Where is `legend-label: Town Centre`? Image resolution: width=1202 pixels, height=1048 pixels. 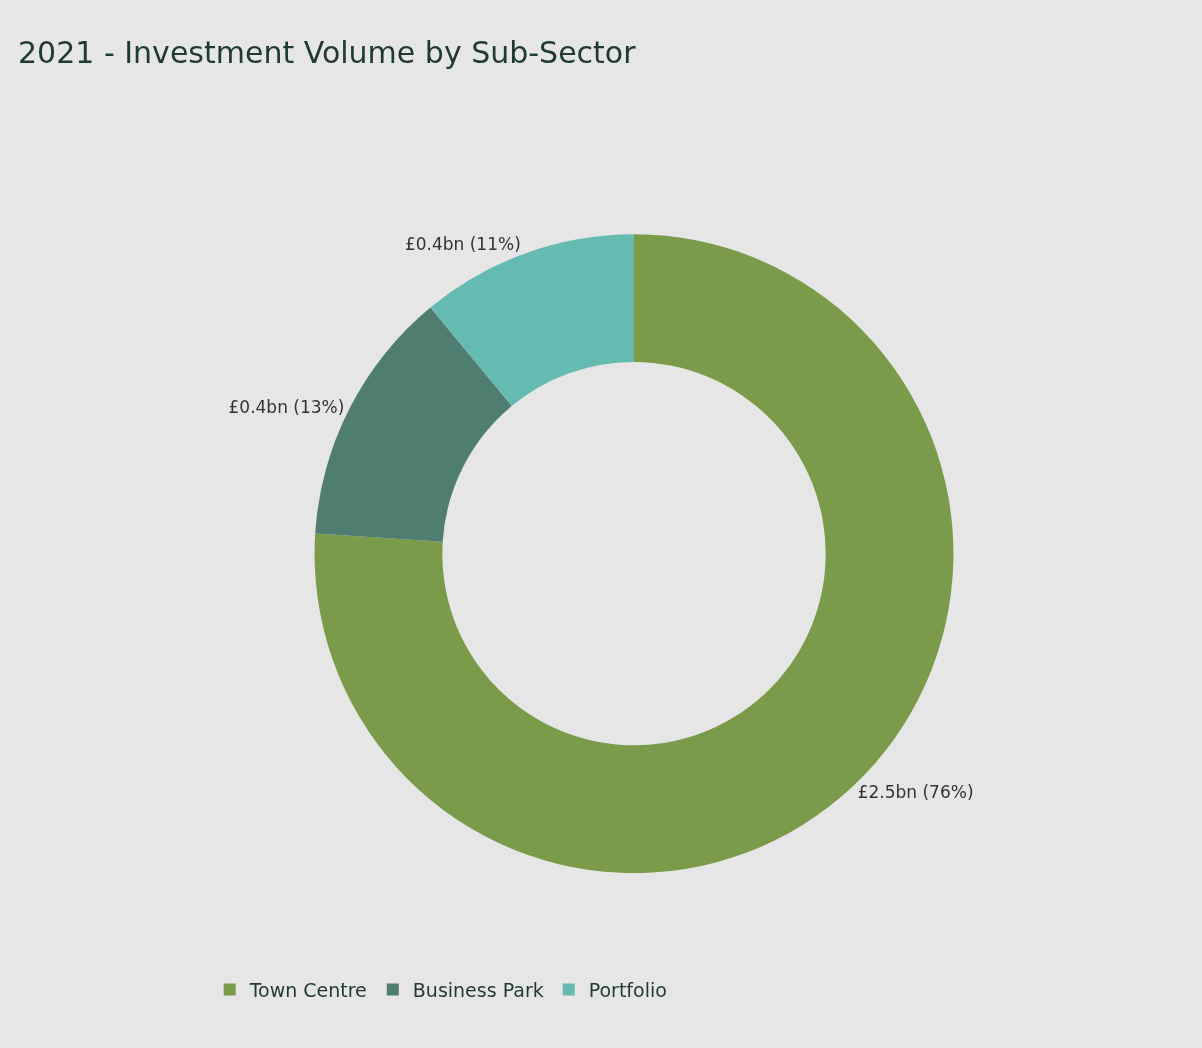 legend-label: Town Centre is located at coordinates (307, 989).